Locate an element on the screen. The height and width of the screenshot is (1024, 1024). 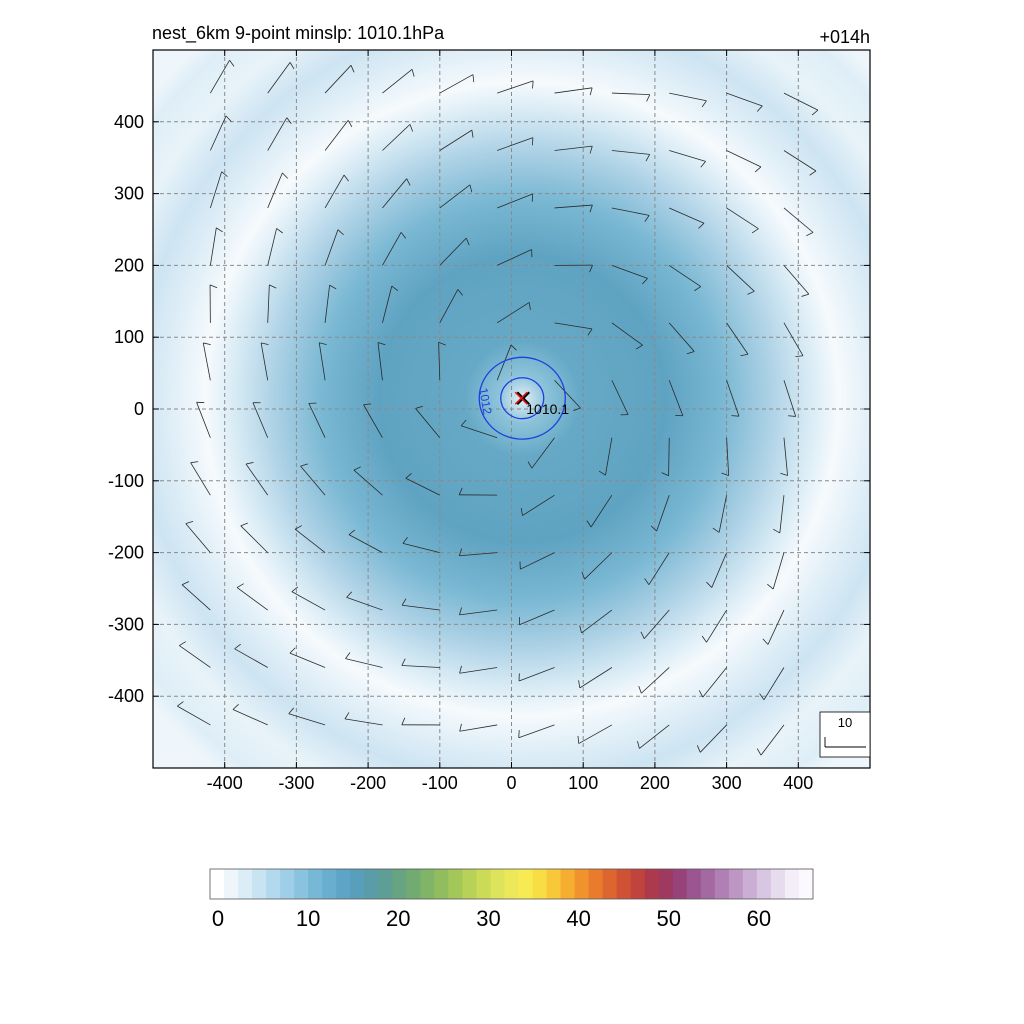
colorbar-tick-label: 40 is located at coordinates (578, 918).